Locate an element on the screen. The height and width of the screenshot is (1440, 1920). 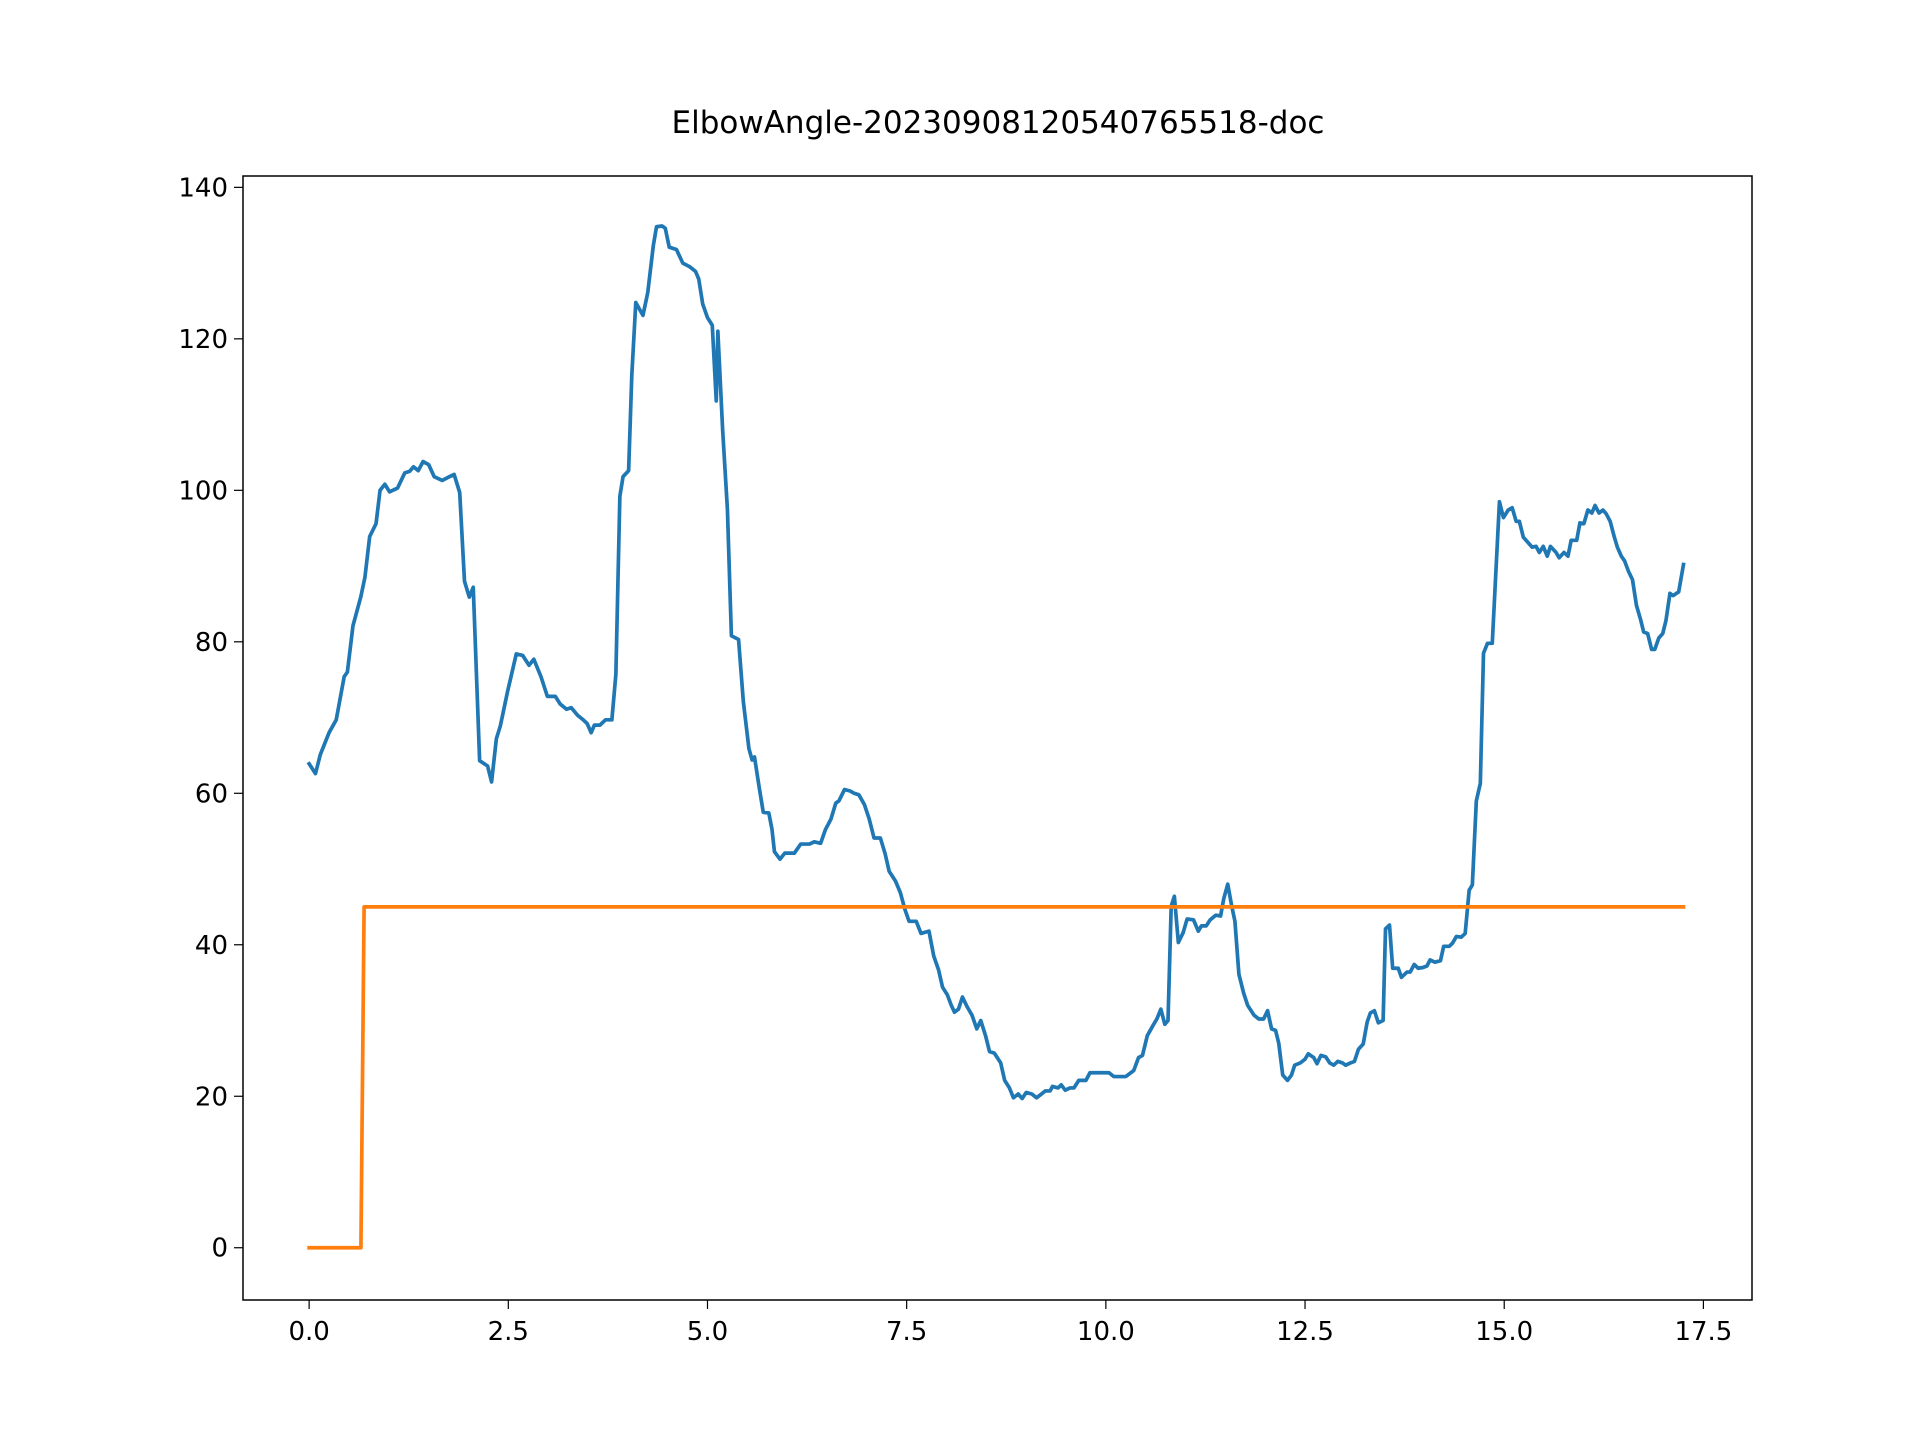
x-tick-label: 15.0 is located at coordinates (1504, 1332).